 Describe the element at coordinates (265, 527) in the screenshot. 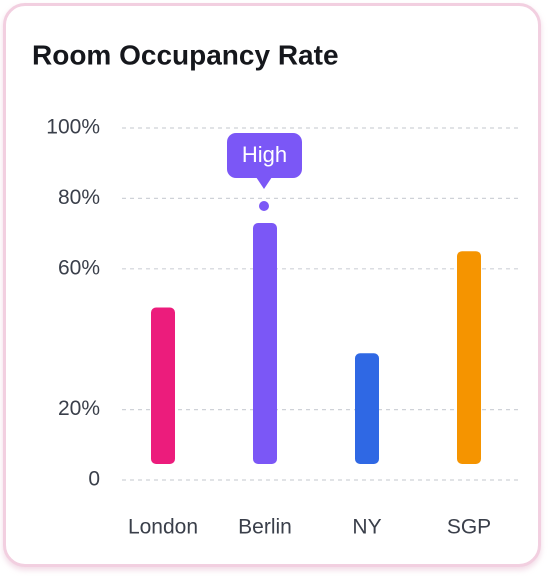

I see `x-tick-label: Berlin` at that location.